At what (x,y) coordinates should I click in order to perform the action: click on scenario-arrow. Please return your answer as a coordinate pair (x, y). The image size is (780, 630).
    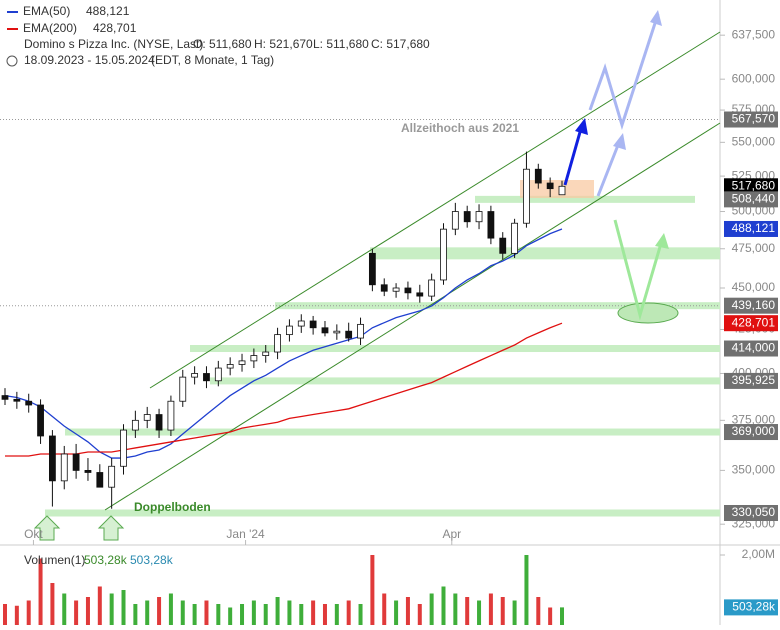
    Looking at the image, I should click on (573, 155).